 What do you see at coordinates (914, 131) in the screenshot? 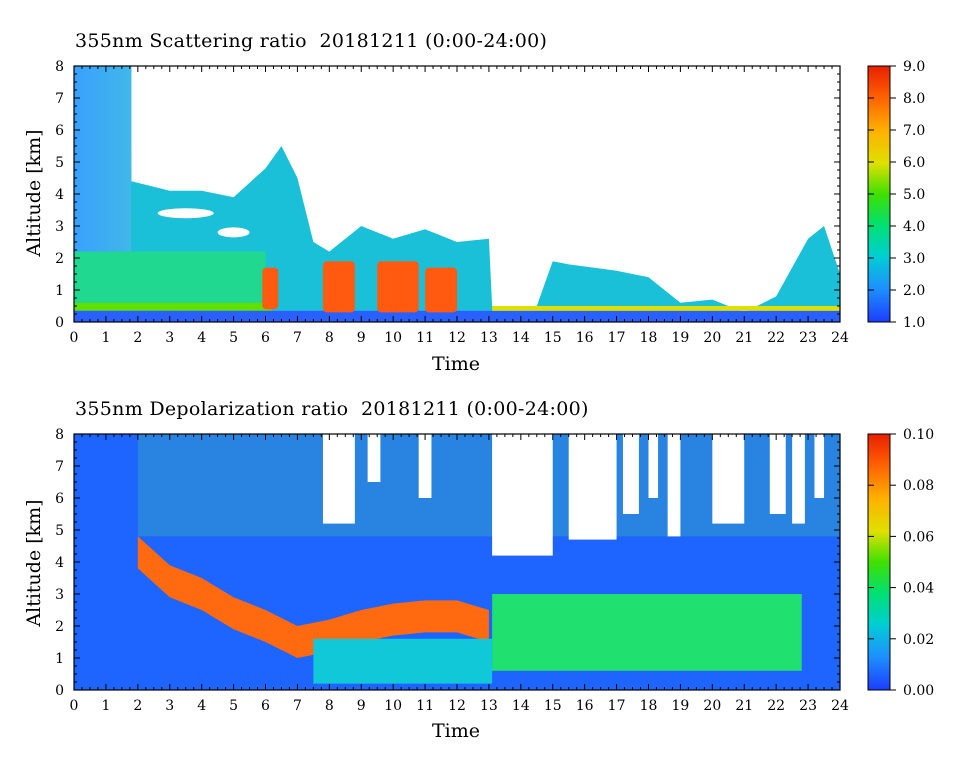
I see `colorbar-tick-label: 7.0` at bounding box center [914, 131].